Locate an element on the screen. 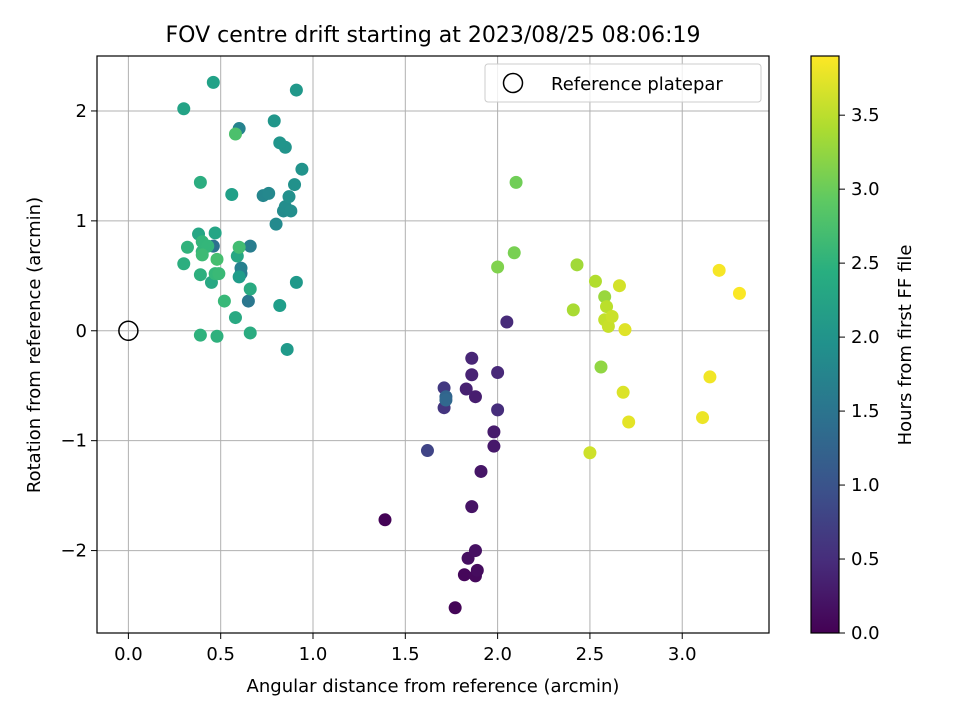 This screenshot has width=960, height=720. colorbar-tick-label: 0.5 is located at coordinates (865, 559).